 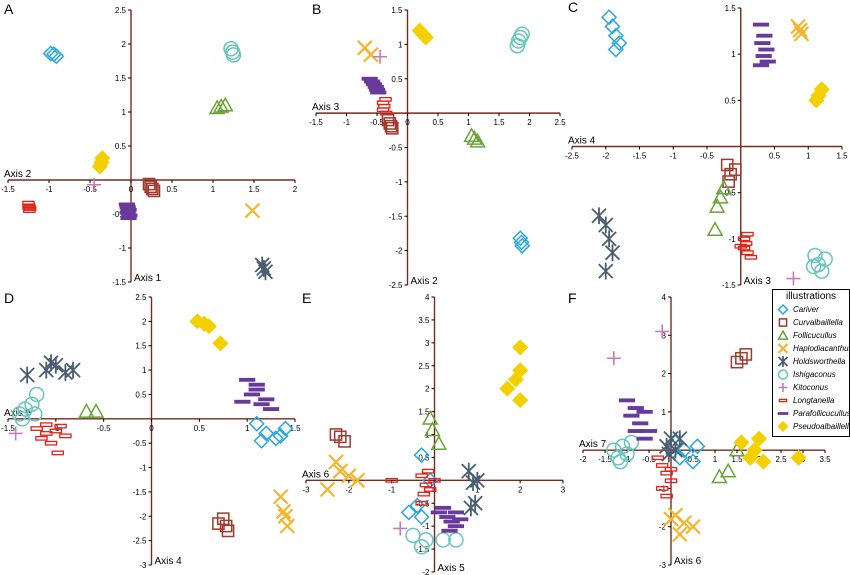 What do you see at coordinates (9, 298) in the screenshot?
I see `panel-label: D` at bounding box center [9, 298].